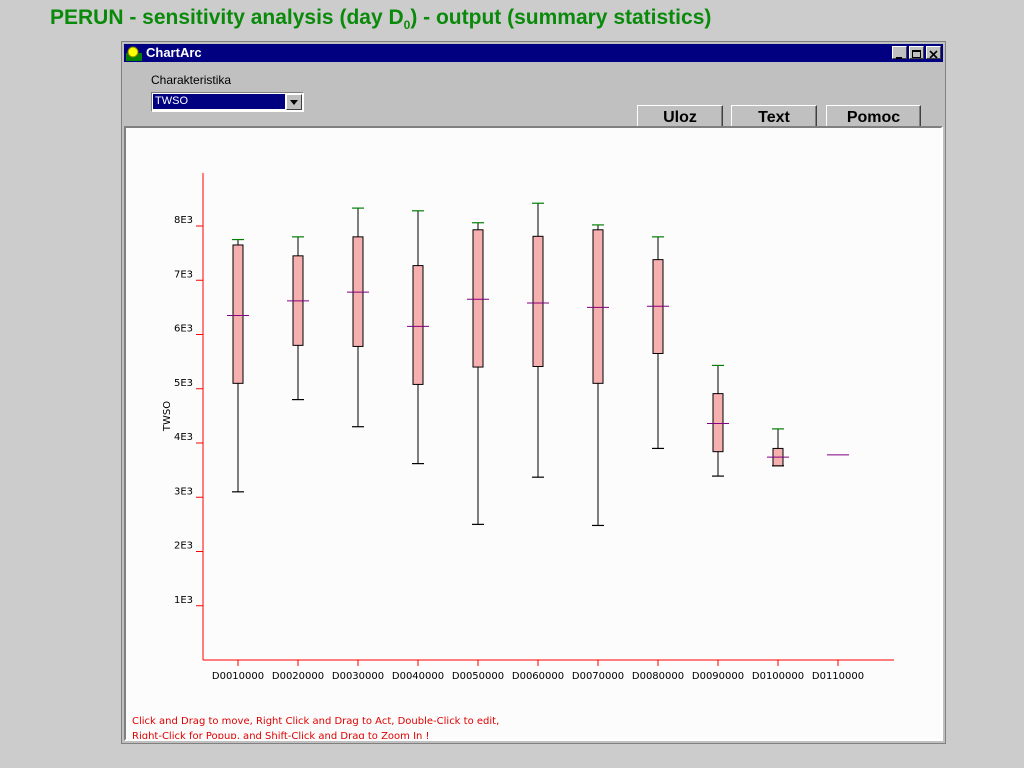 This screenshot has width=1024, height=768. Describe the element at coordinates (561, 17) in the screenshot. I see `slide-title-suffix: ) - output (summary statistics)` at that location.